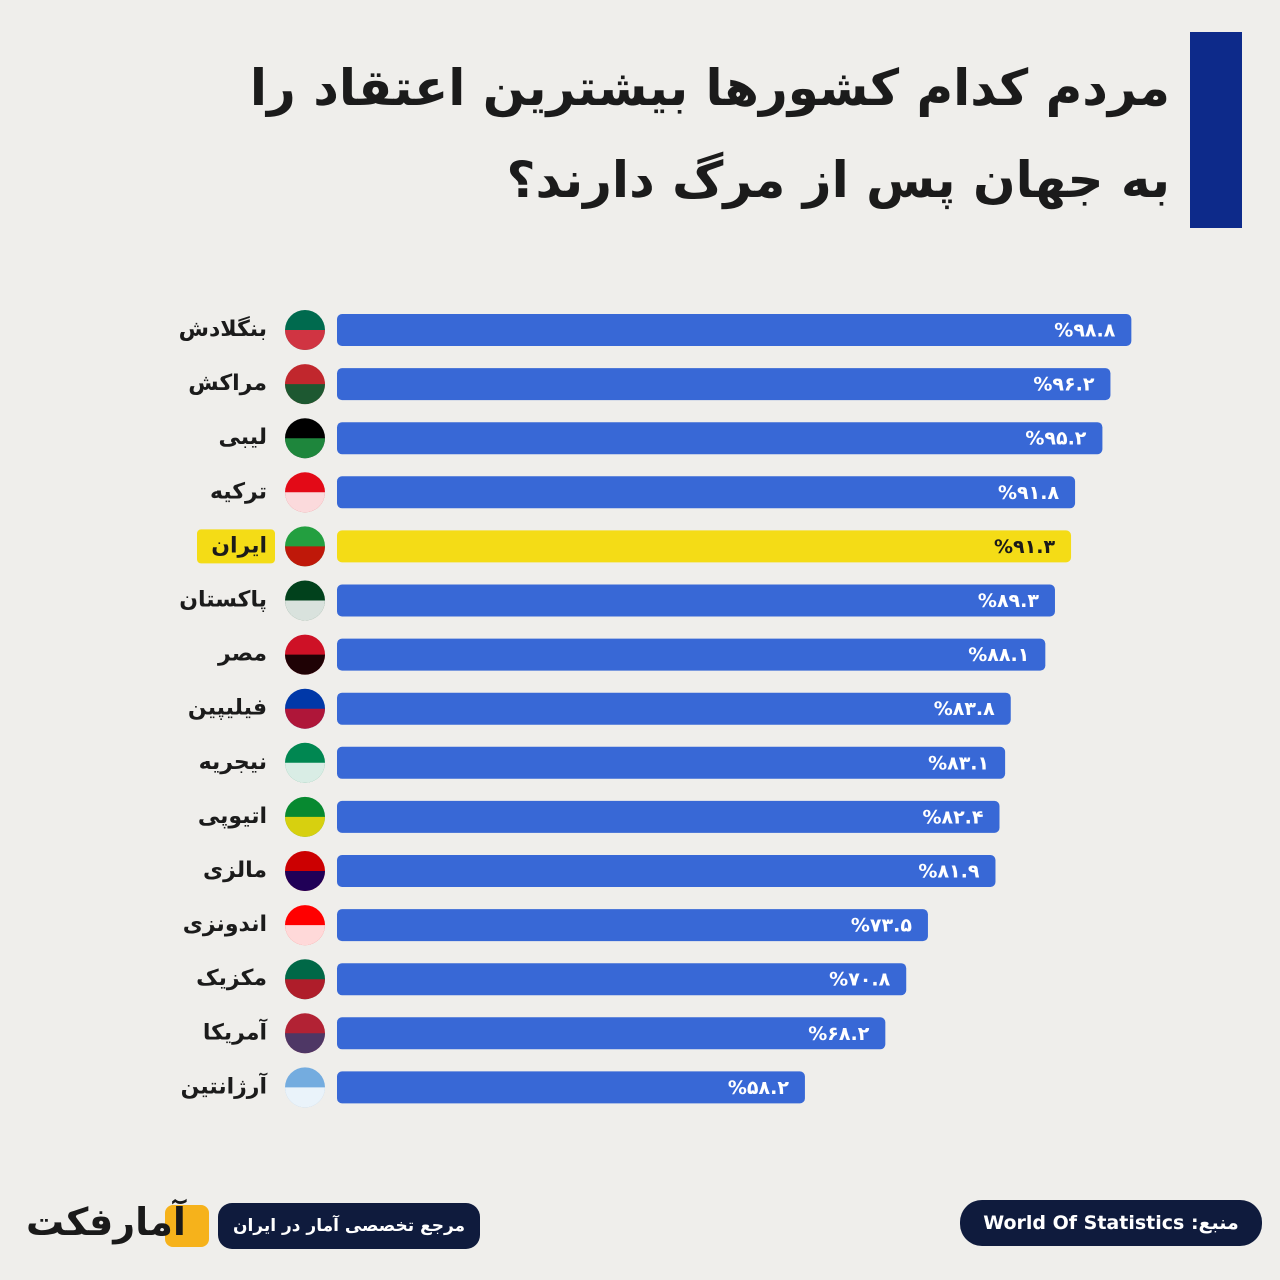  What do you see at coordinates (838, 180) in the screenshot?
I see `title-line: به جهان پس از مرگ دارند؟` at bounding box center [838, 180].